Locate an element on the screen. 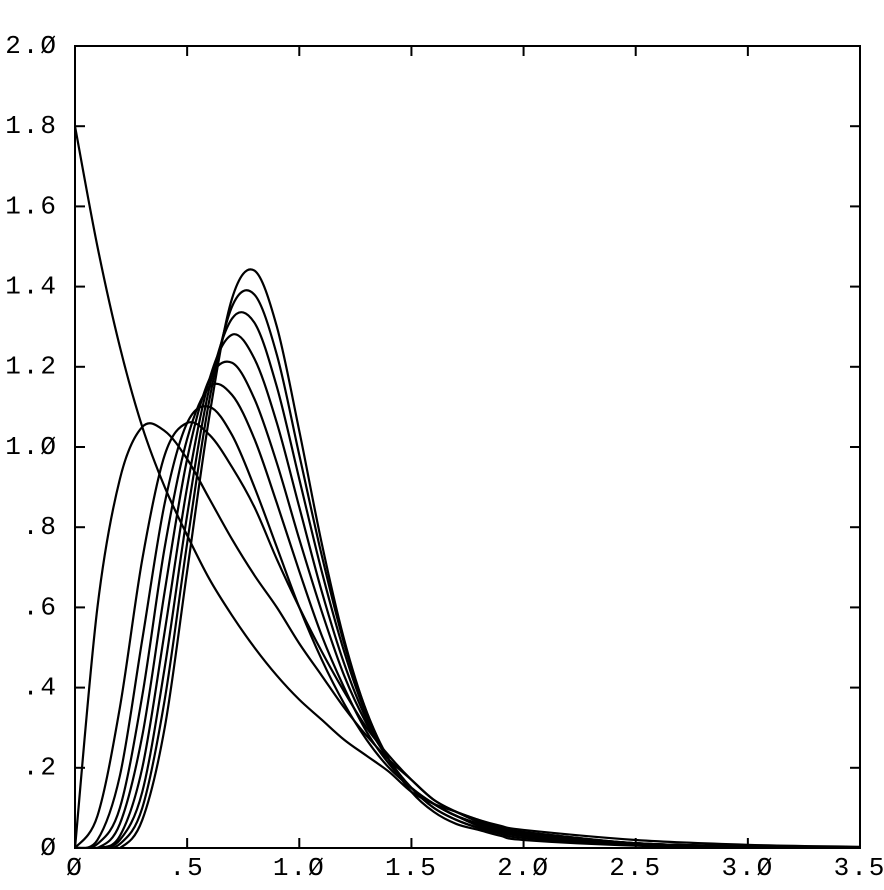 The height and width of the screenshot is (890, 884). y-tick-label: 1.8 is located at coordinates (31, 126).